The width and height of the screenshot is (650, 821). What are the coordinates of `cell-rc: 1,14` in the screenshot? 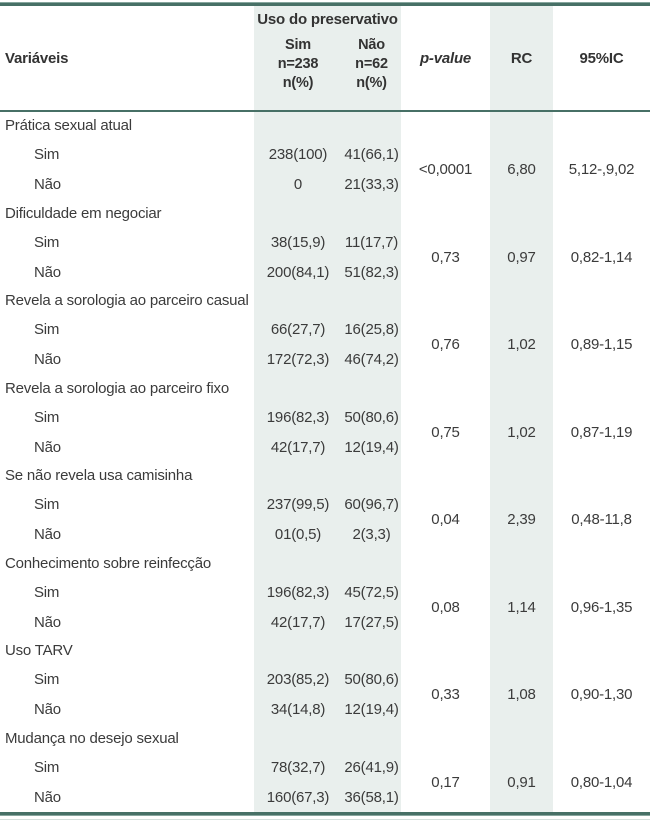 It's located at (521, 607).